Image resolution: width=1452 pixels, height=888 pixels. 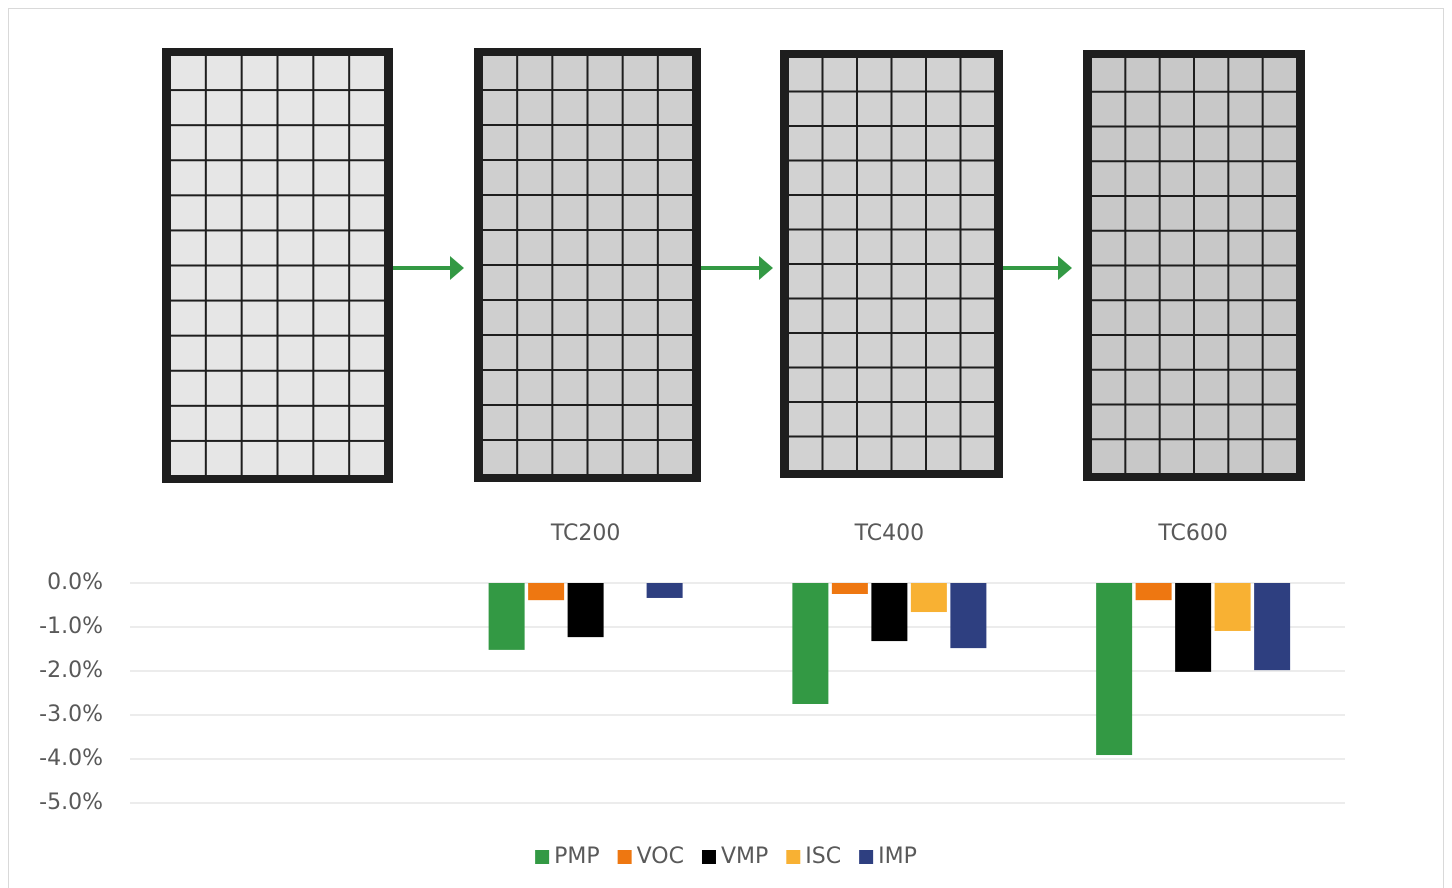 I want to click on legend-label: VOC, so click(x=660, y=856).